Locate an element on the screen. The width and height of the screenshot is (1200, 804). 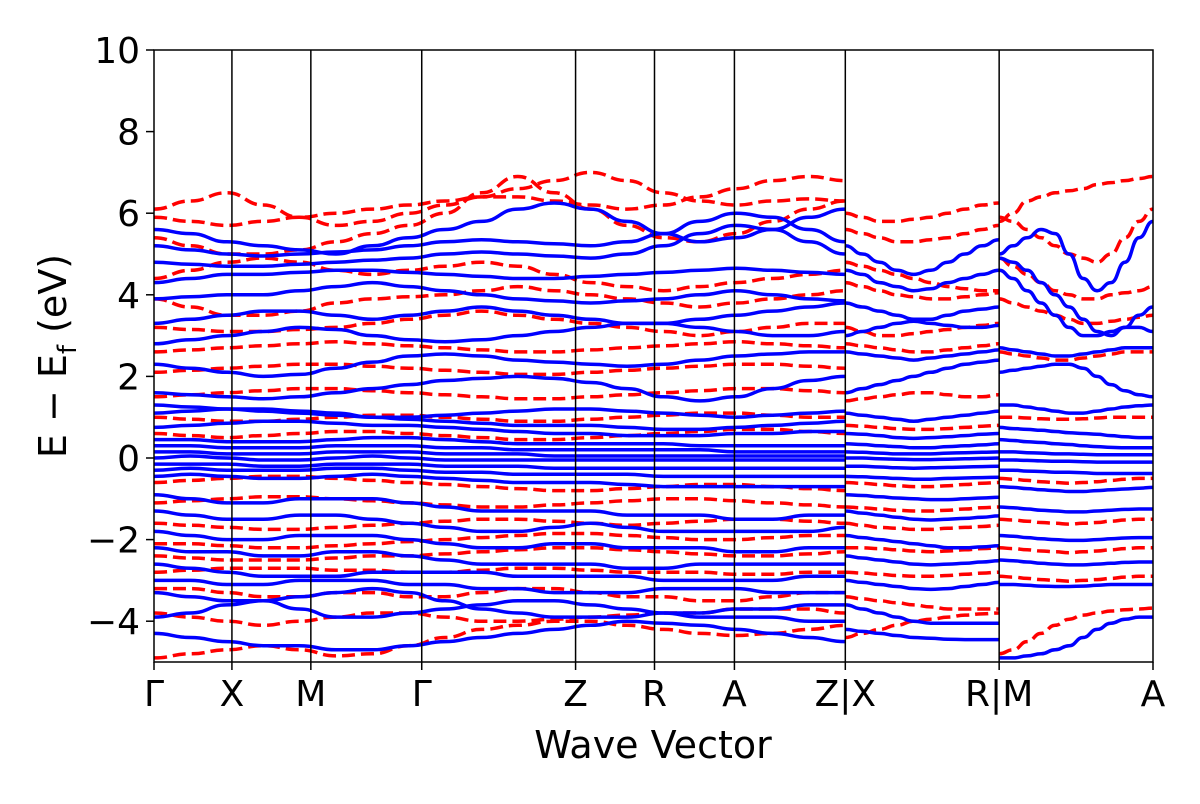
y-tick-label: 4 is located at coordinates (128, 296).